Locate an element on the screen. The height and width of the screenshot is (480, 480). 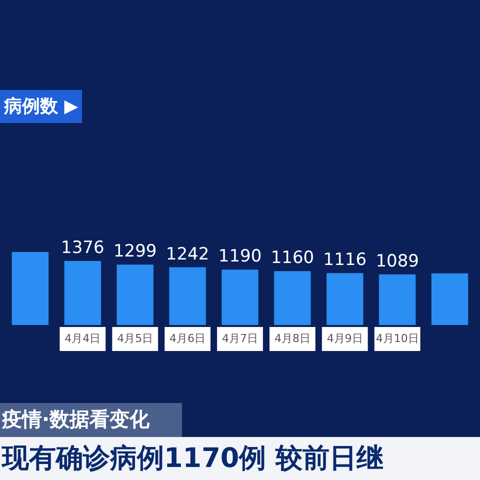
x-tick-label: 4月5日 is located at coordinates (135, 338).